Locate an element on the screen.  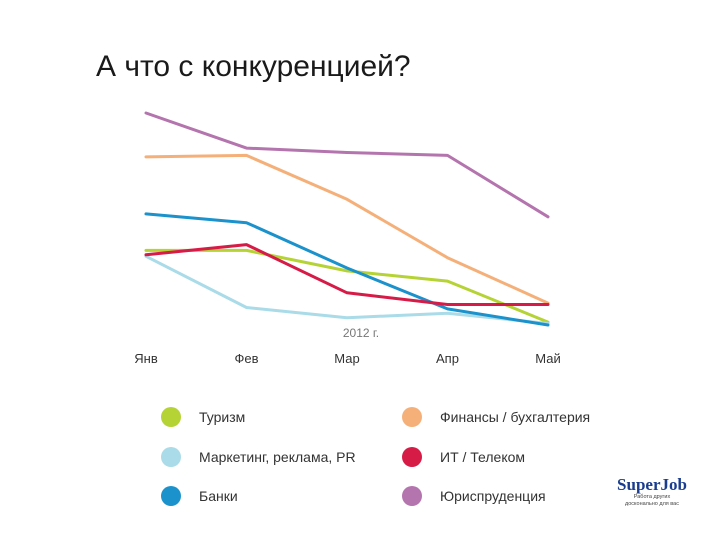
logo-name: SuperJob is located at coordinates (652, 484).